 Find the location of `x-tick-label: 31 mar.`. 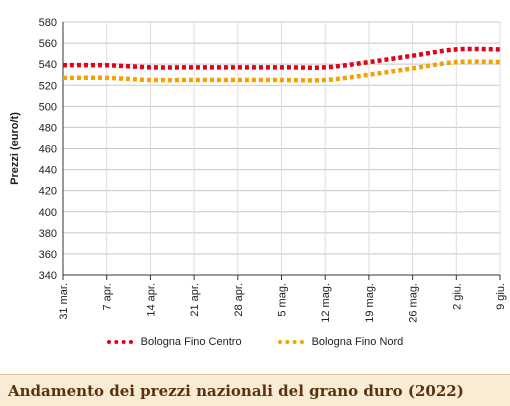

x-tick-label: 31 mar. is located at coordinates (64, 301).